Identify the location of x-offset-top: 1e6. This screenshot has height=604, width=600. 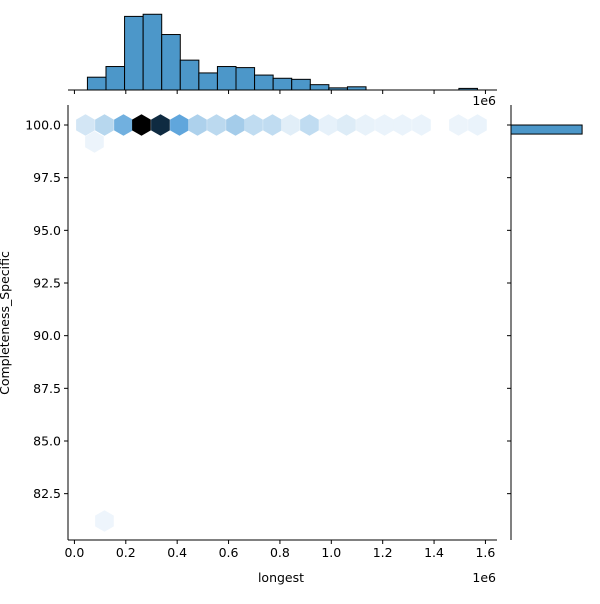
(484, 100).